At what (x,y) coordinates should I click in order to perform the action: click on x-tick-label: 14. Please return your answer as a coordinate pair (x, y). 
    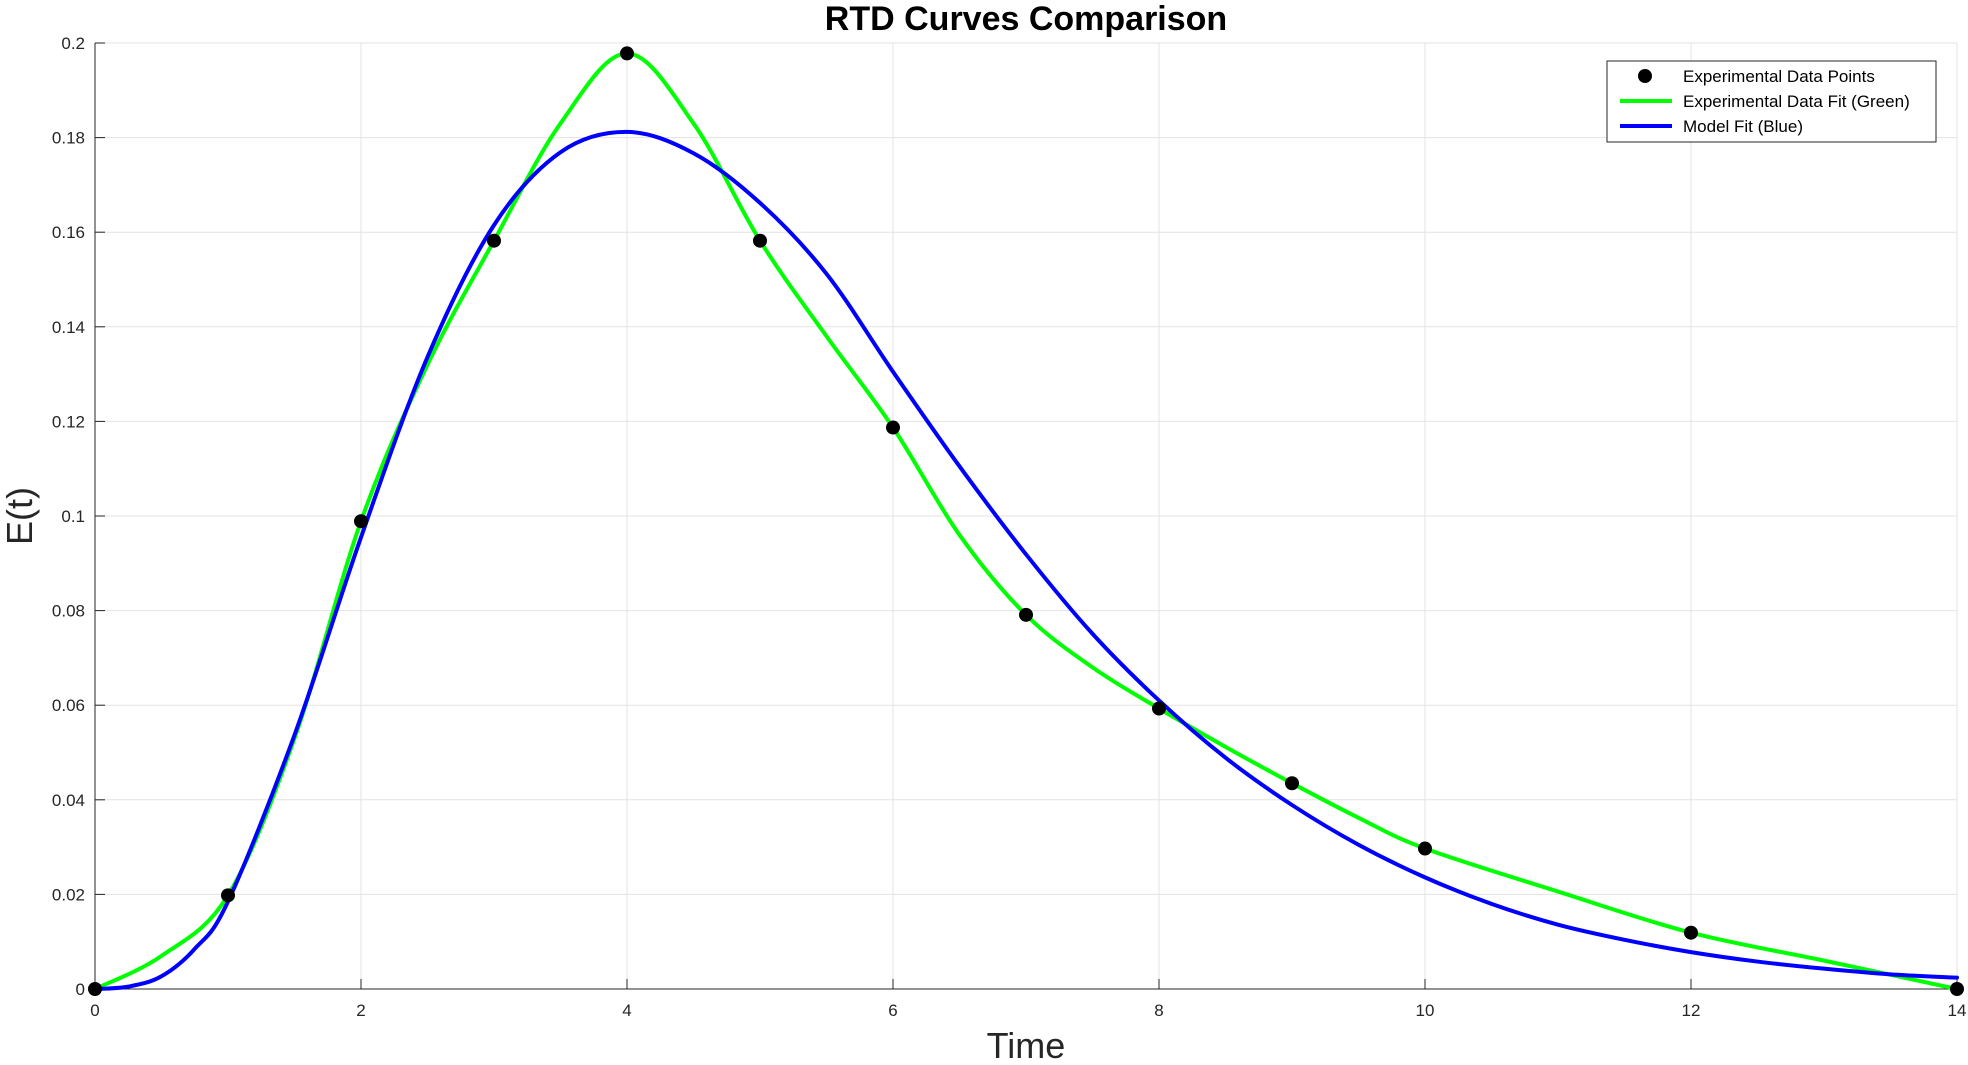
    Looking at the image, I should click on (1957, 1010).